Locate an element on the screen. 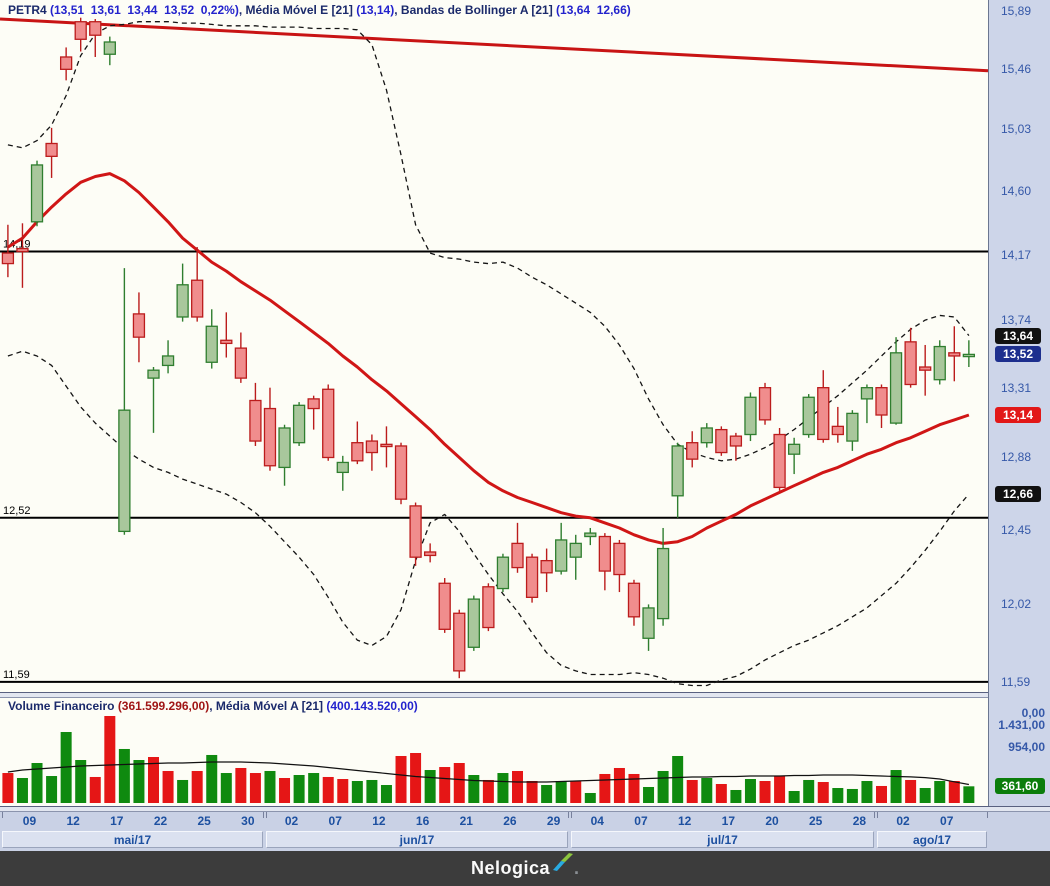  pane-divider is located at coordinates (525, 695).